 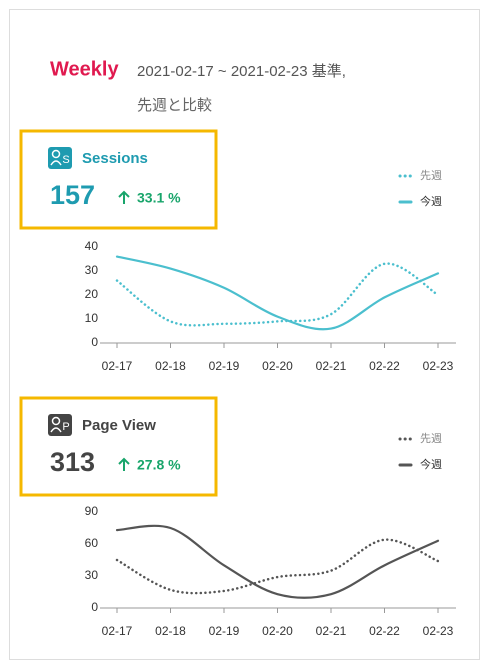 I want to click on y-tick-label: 20, so click(x=92, y=294).